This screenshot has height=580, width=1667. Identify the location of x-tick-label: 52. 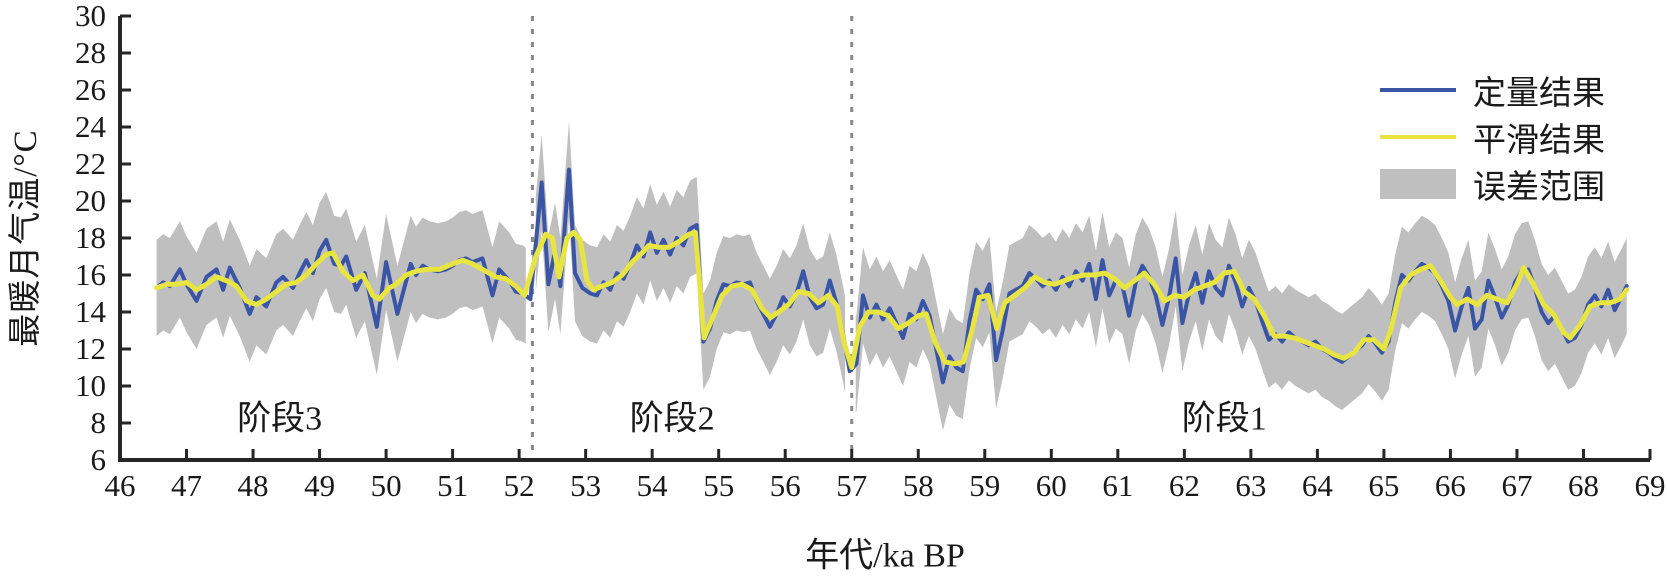
(519, 485).